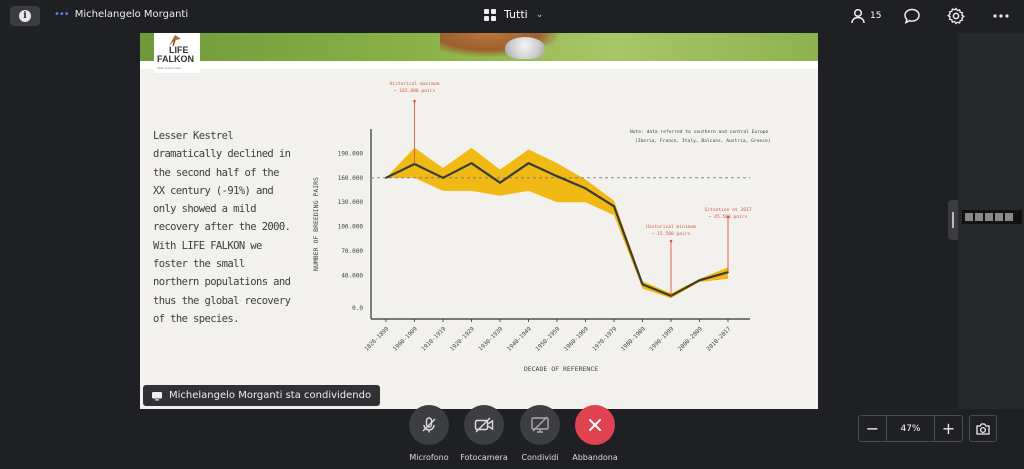  I want to click on zoom-out-button: −, so click(872, 428).